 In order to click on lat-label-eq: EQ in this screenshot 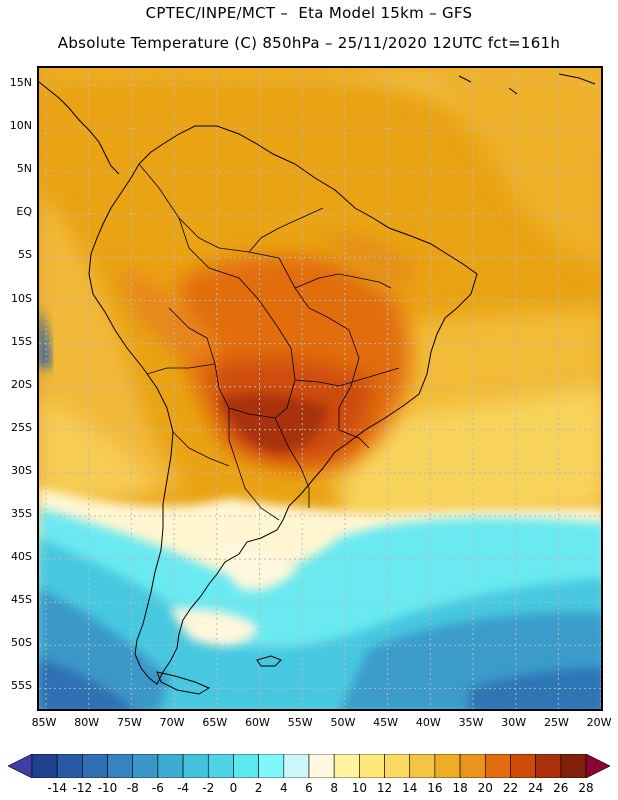, I will do `click(24, 212)`.